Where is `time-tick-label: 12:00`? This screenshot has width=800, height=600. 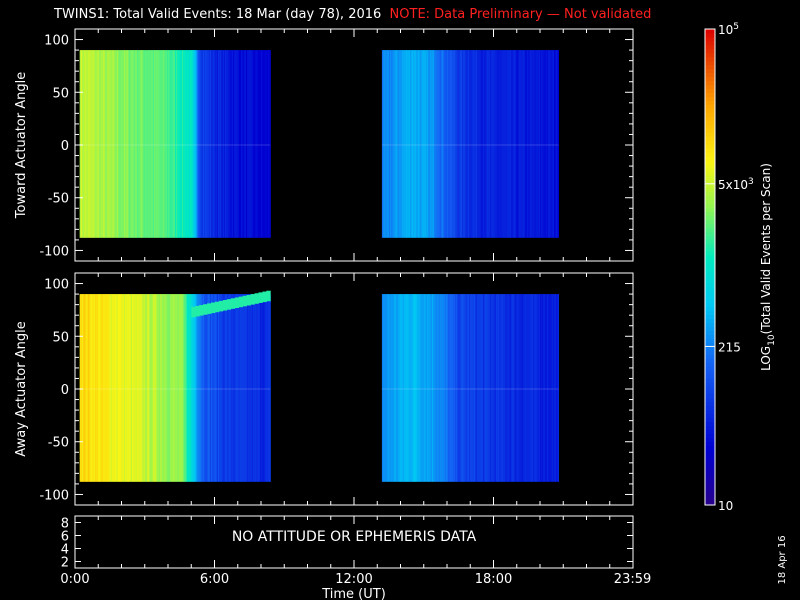
time-tick-label: 12:00 is located at coordinates (353, 579).